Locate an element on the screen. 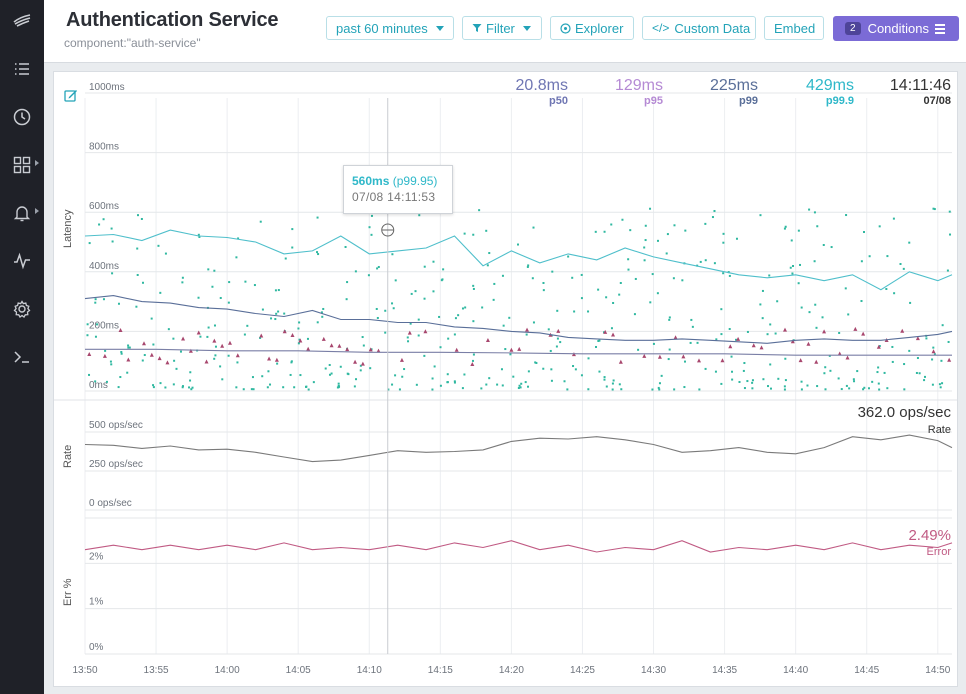 This screenshot has height=694, width=966. activity-icon is located at coordinates (22, 261).